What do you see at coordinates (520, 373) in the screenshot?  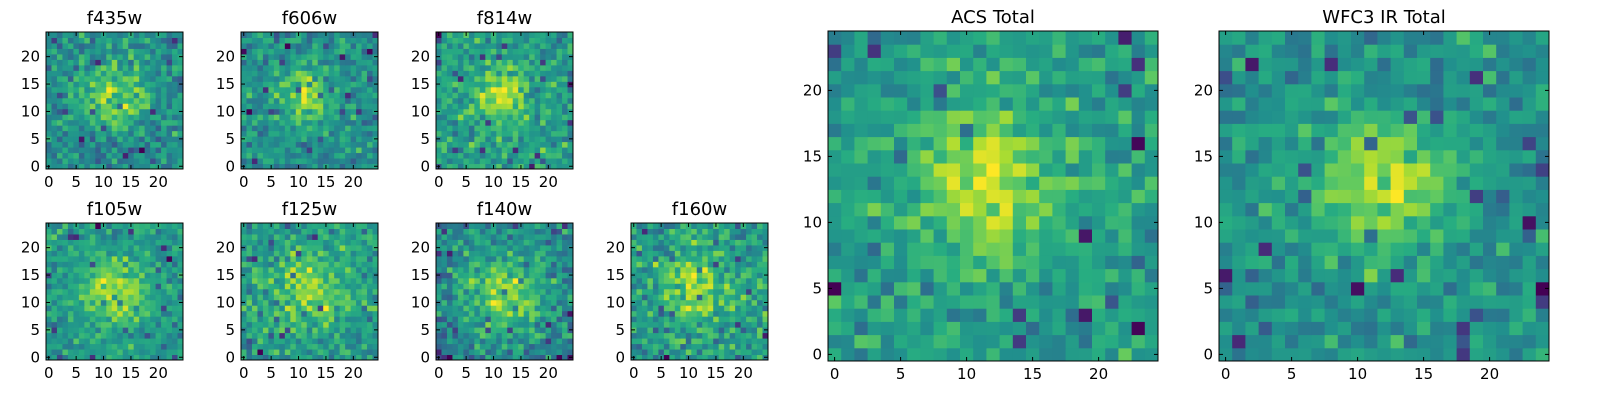 I see `x-tick-label: 15` at bounding box center [520, 373].